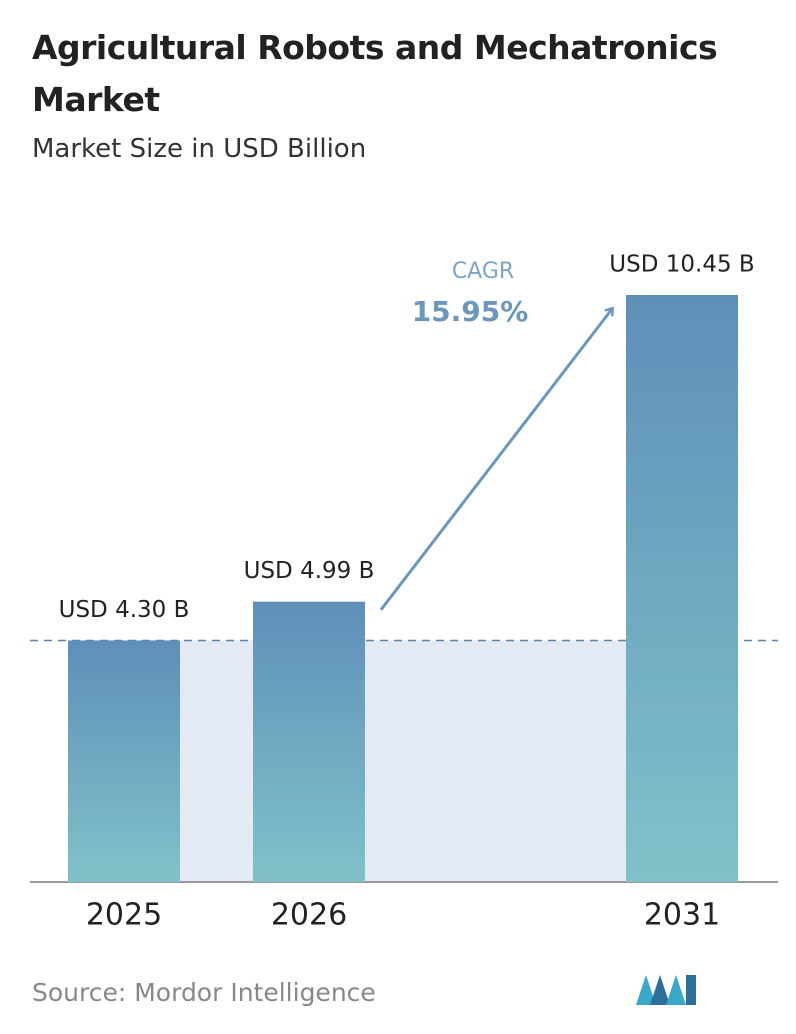 This screenshot has width=796, height=1034. I want to click on x-tick-label: 2025, so click(124, 915).